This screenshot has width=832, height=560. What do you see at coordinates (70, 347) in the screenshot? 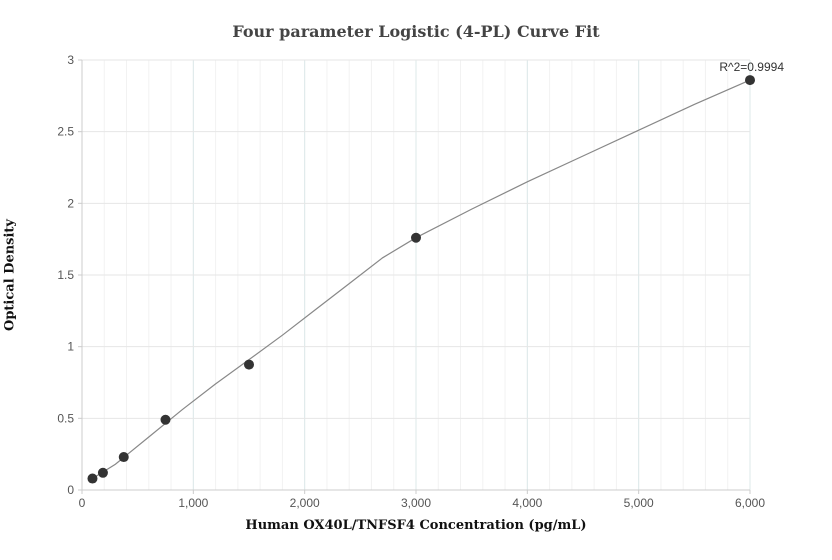
I see `y-tick-label: 1` at bounding box center [70, 347].